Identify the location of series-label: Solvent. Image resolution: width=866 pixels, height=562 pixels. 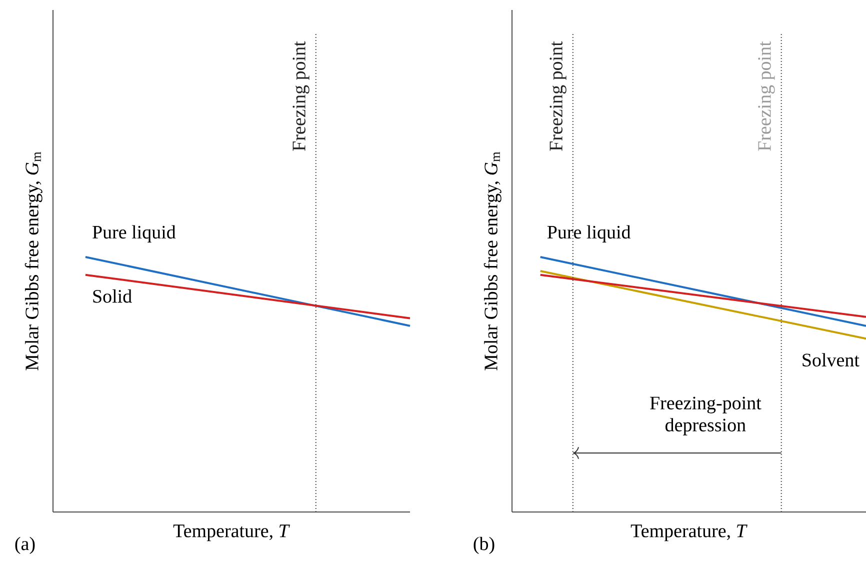
(831, 360).